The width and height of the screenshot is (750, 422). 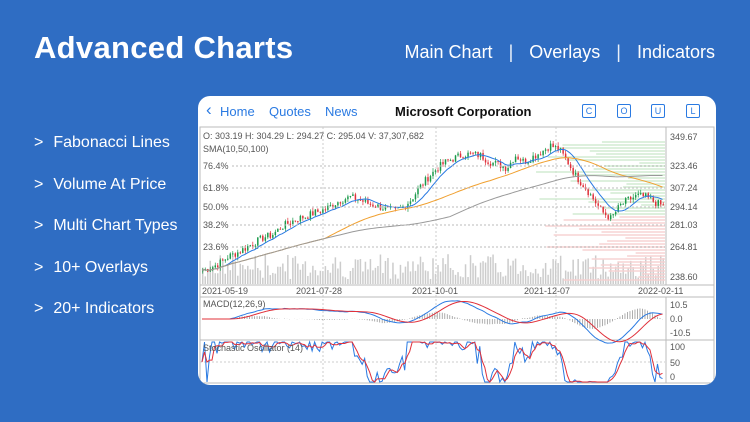 I want to click on price-tick: 264.81, so click(x=684, y=247).